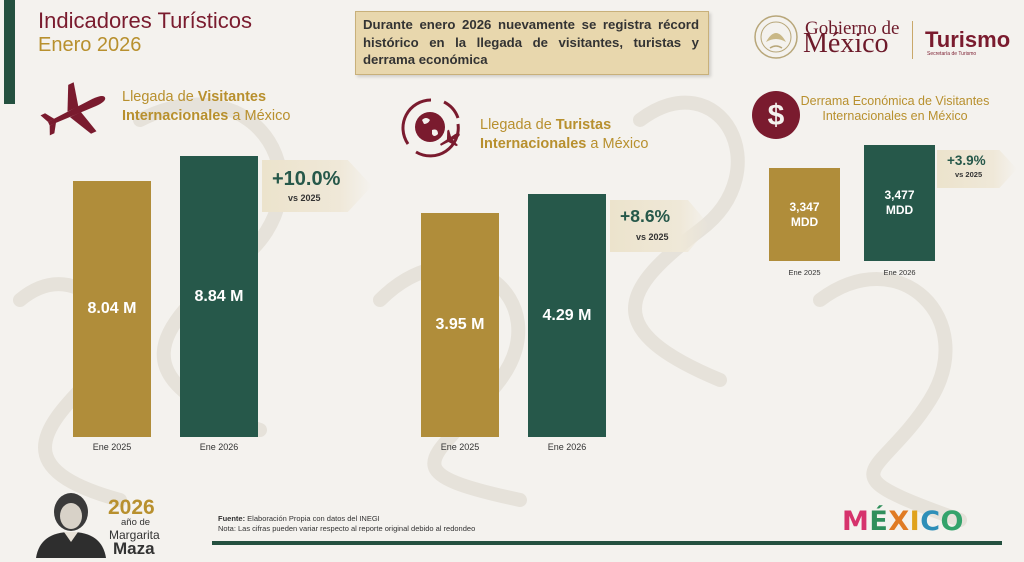 This screenshot has width=1024, height=562. What do you see at coordinates (90, 45) in the screenshot?
I see `page-subtitle: Enero 2026` at bounding box center [90, 45].